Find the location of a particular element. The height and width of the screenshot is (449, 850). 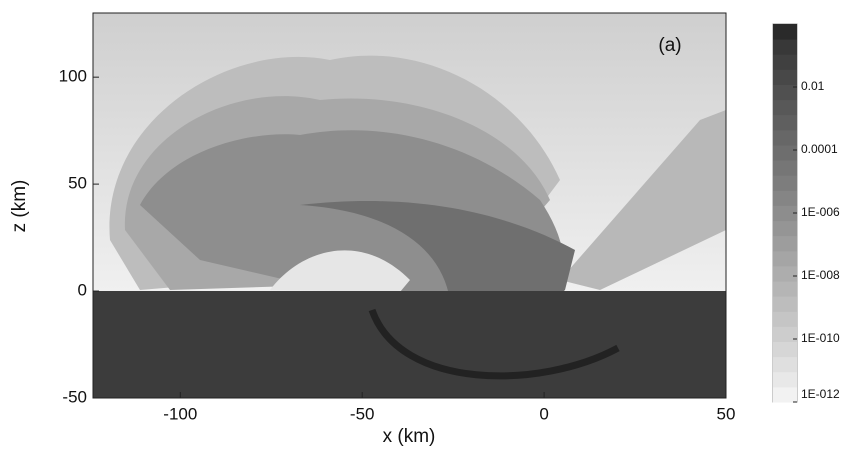

y-tick-label: 0 is located at coordinates (82, 290).